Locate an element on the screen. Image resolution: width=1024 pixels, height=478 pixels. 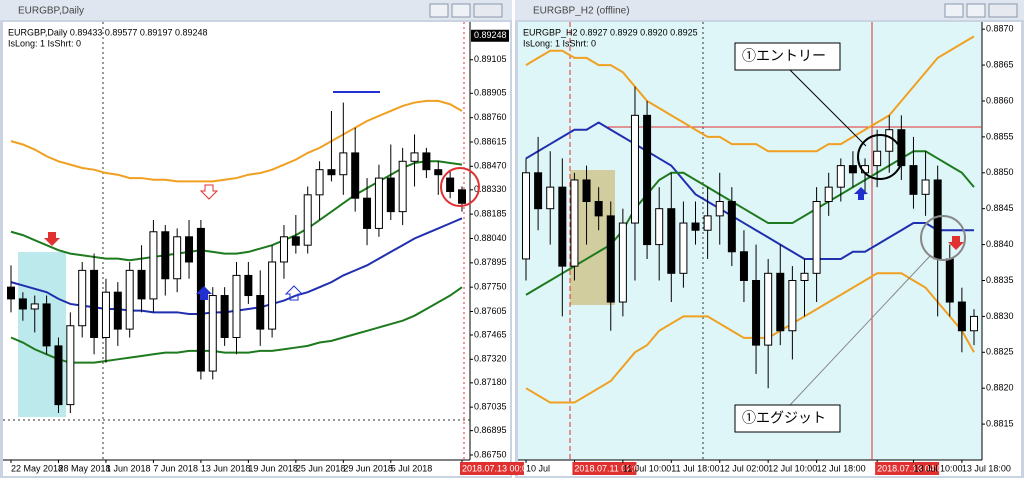
y-tick-label: 0.8855 is located at coordinates (1000, 136).